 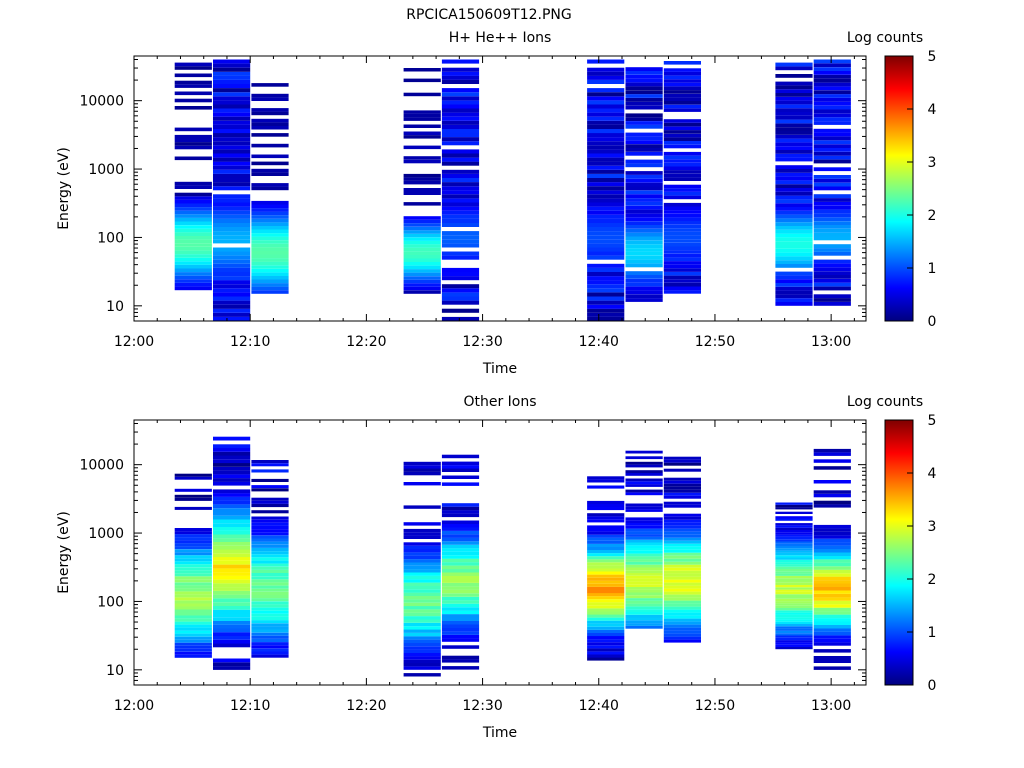 I want to click on x-tick-label: 12:10, so click(x=250, y=342).